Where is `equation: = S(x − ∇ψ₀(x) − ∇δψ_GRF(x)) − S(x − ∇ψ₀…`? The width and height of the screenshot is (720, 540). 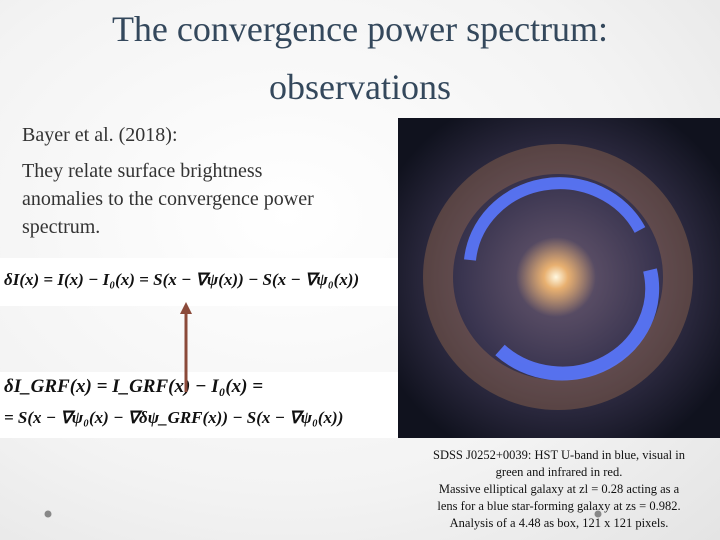 equation: = S(x − ∇ψ₀(x) − ∇δψ_GRF(x)) − S(x − ∇ψ₀… is located at coordinates (174, 417).